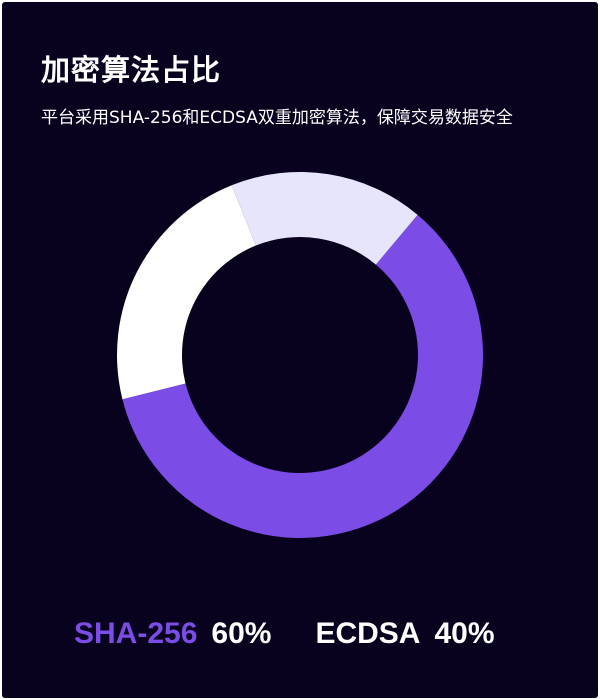  What do you see at coordinates (324, 218) in the screenshot?
I see `slice-ecdsa-tint` at bounding box center [324, 218].